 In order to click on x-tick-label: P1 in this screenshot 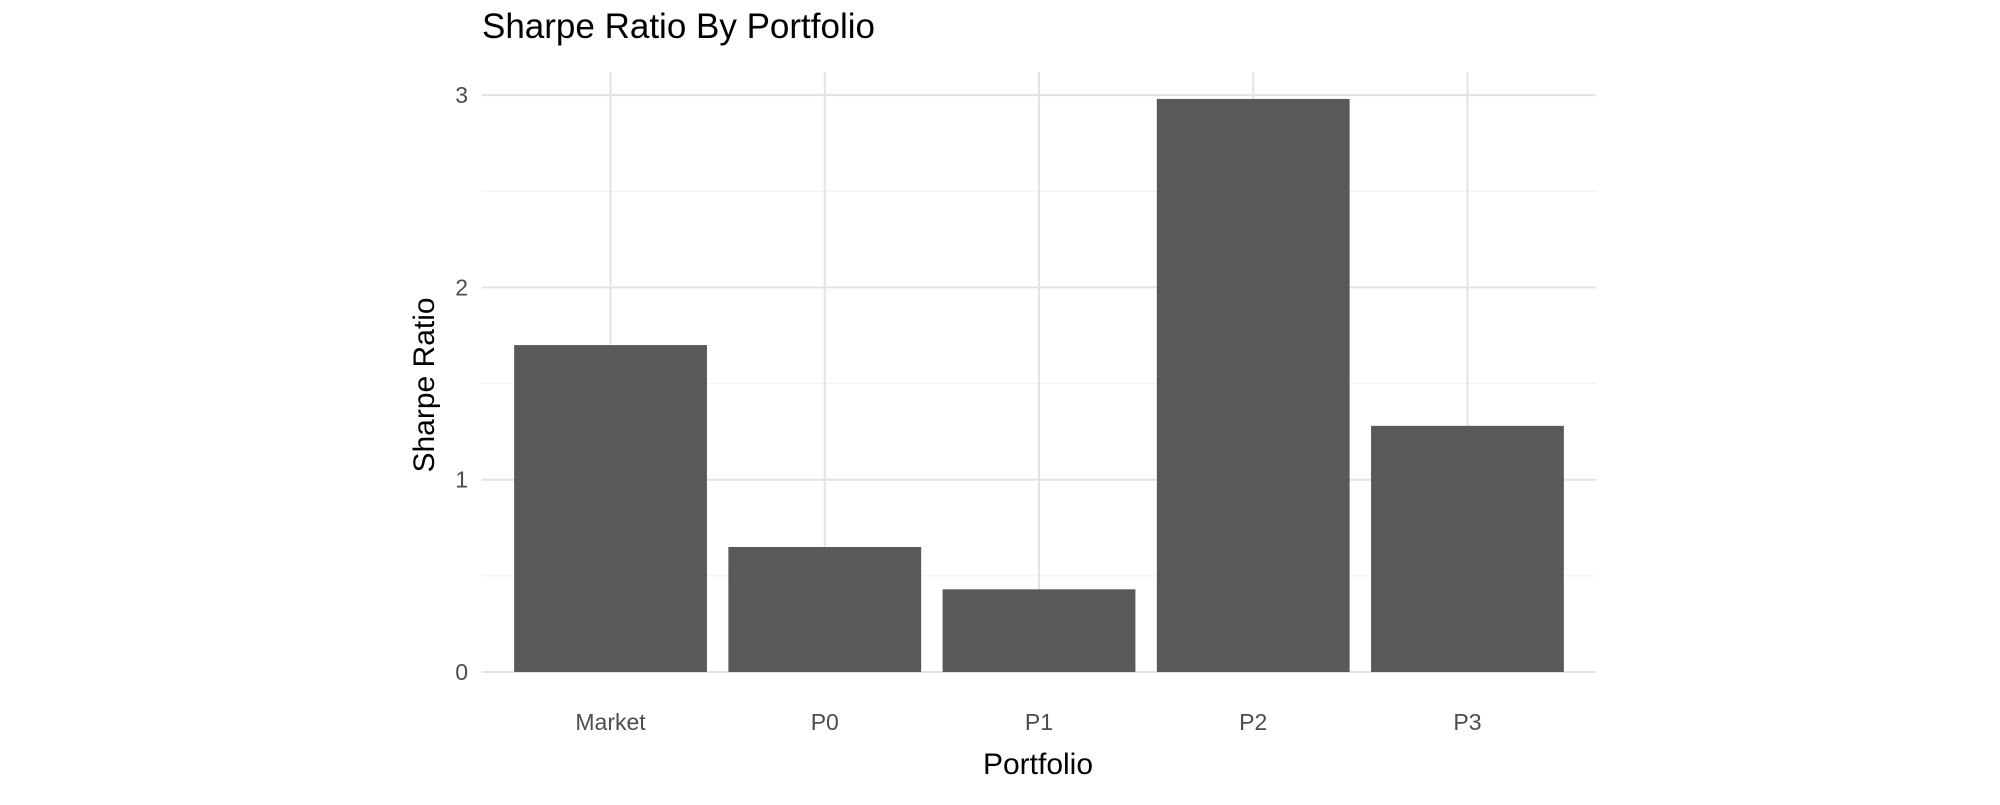, I will do `click(1039, 722)`.